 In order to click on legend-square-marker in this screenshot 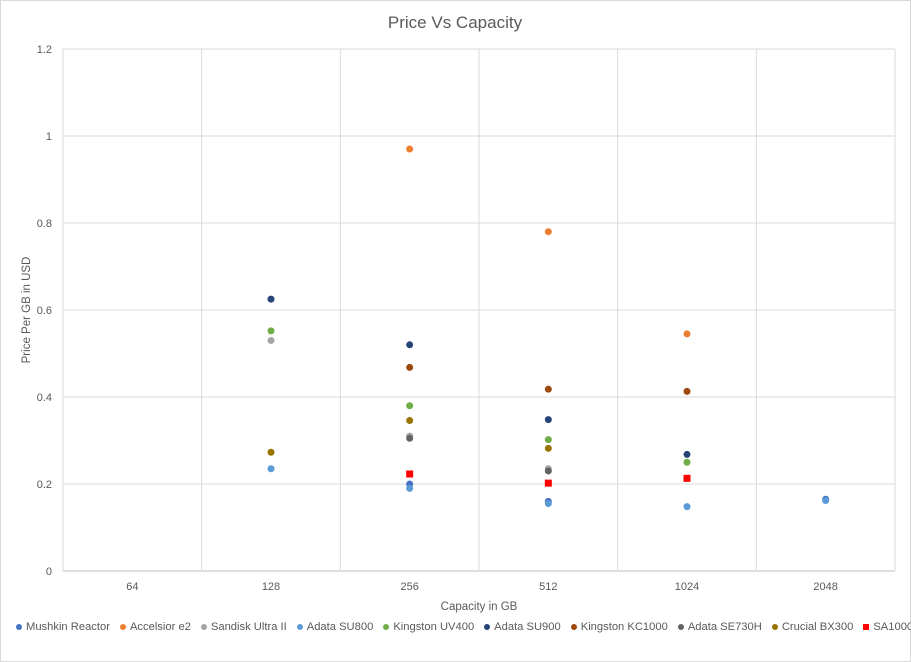, I will do `click(866, 627)`.